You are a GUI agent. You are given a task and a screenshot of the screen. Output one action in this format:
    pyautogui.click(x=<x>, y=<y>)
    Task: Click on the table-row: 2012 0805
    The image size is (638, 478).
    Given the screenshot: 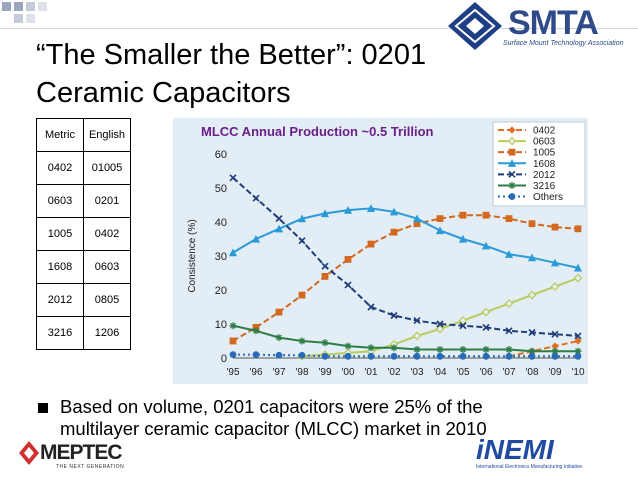 What is the action you would take?
    pyautogui.click(x=83, y=300)
    